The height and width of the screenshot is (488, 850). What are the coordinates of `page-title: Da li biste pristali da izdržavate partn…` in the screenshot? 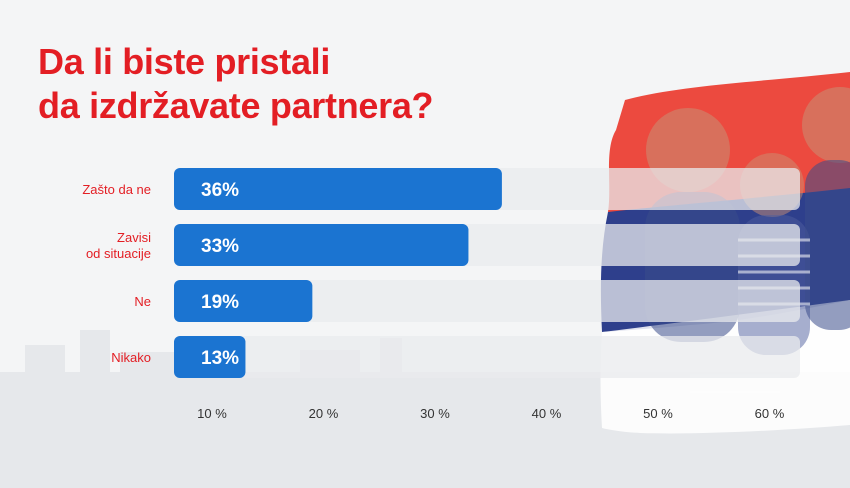 It's located at (236, 84).